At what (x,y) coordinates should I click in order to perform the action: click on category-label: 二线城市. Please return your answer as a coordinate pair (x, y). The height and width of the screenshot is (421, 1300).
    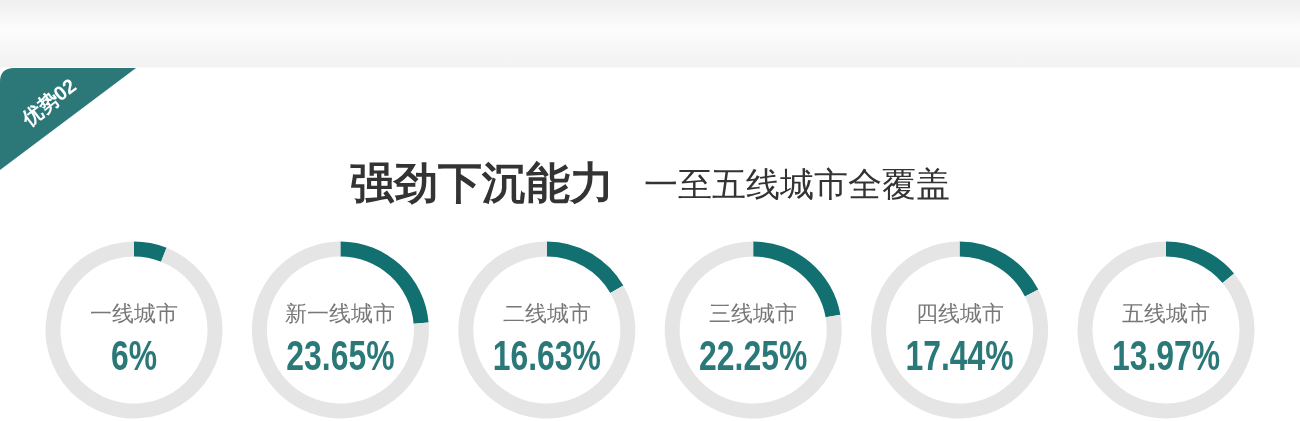
    Looking at the image, I should click on (546, 313).